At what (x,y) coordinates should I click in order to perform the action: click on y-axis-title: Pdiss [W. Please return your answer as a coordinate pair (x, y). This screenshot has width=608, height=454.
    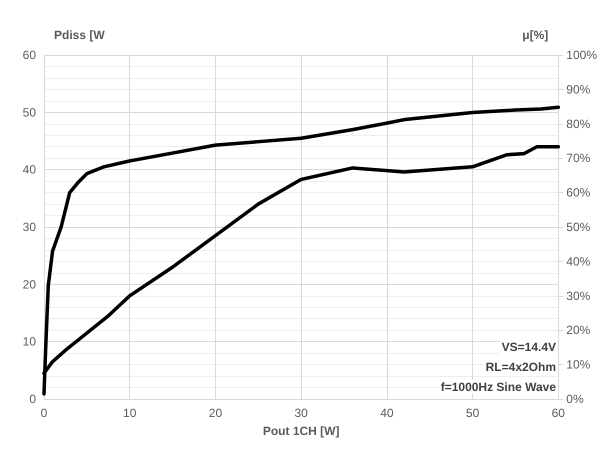
    Looking at the image, I should click on (80, 35).